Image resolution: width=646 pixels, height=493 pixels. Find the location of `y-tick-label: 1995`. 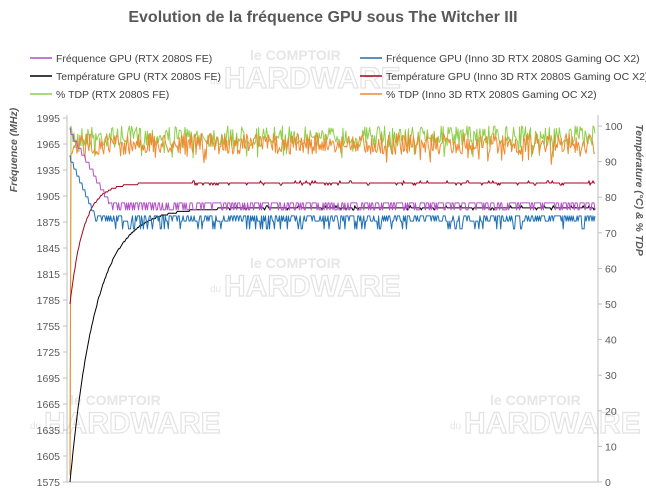

y-tick-label: 1995 is located at coordinates (49, 119).